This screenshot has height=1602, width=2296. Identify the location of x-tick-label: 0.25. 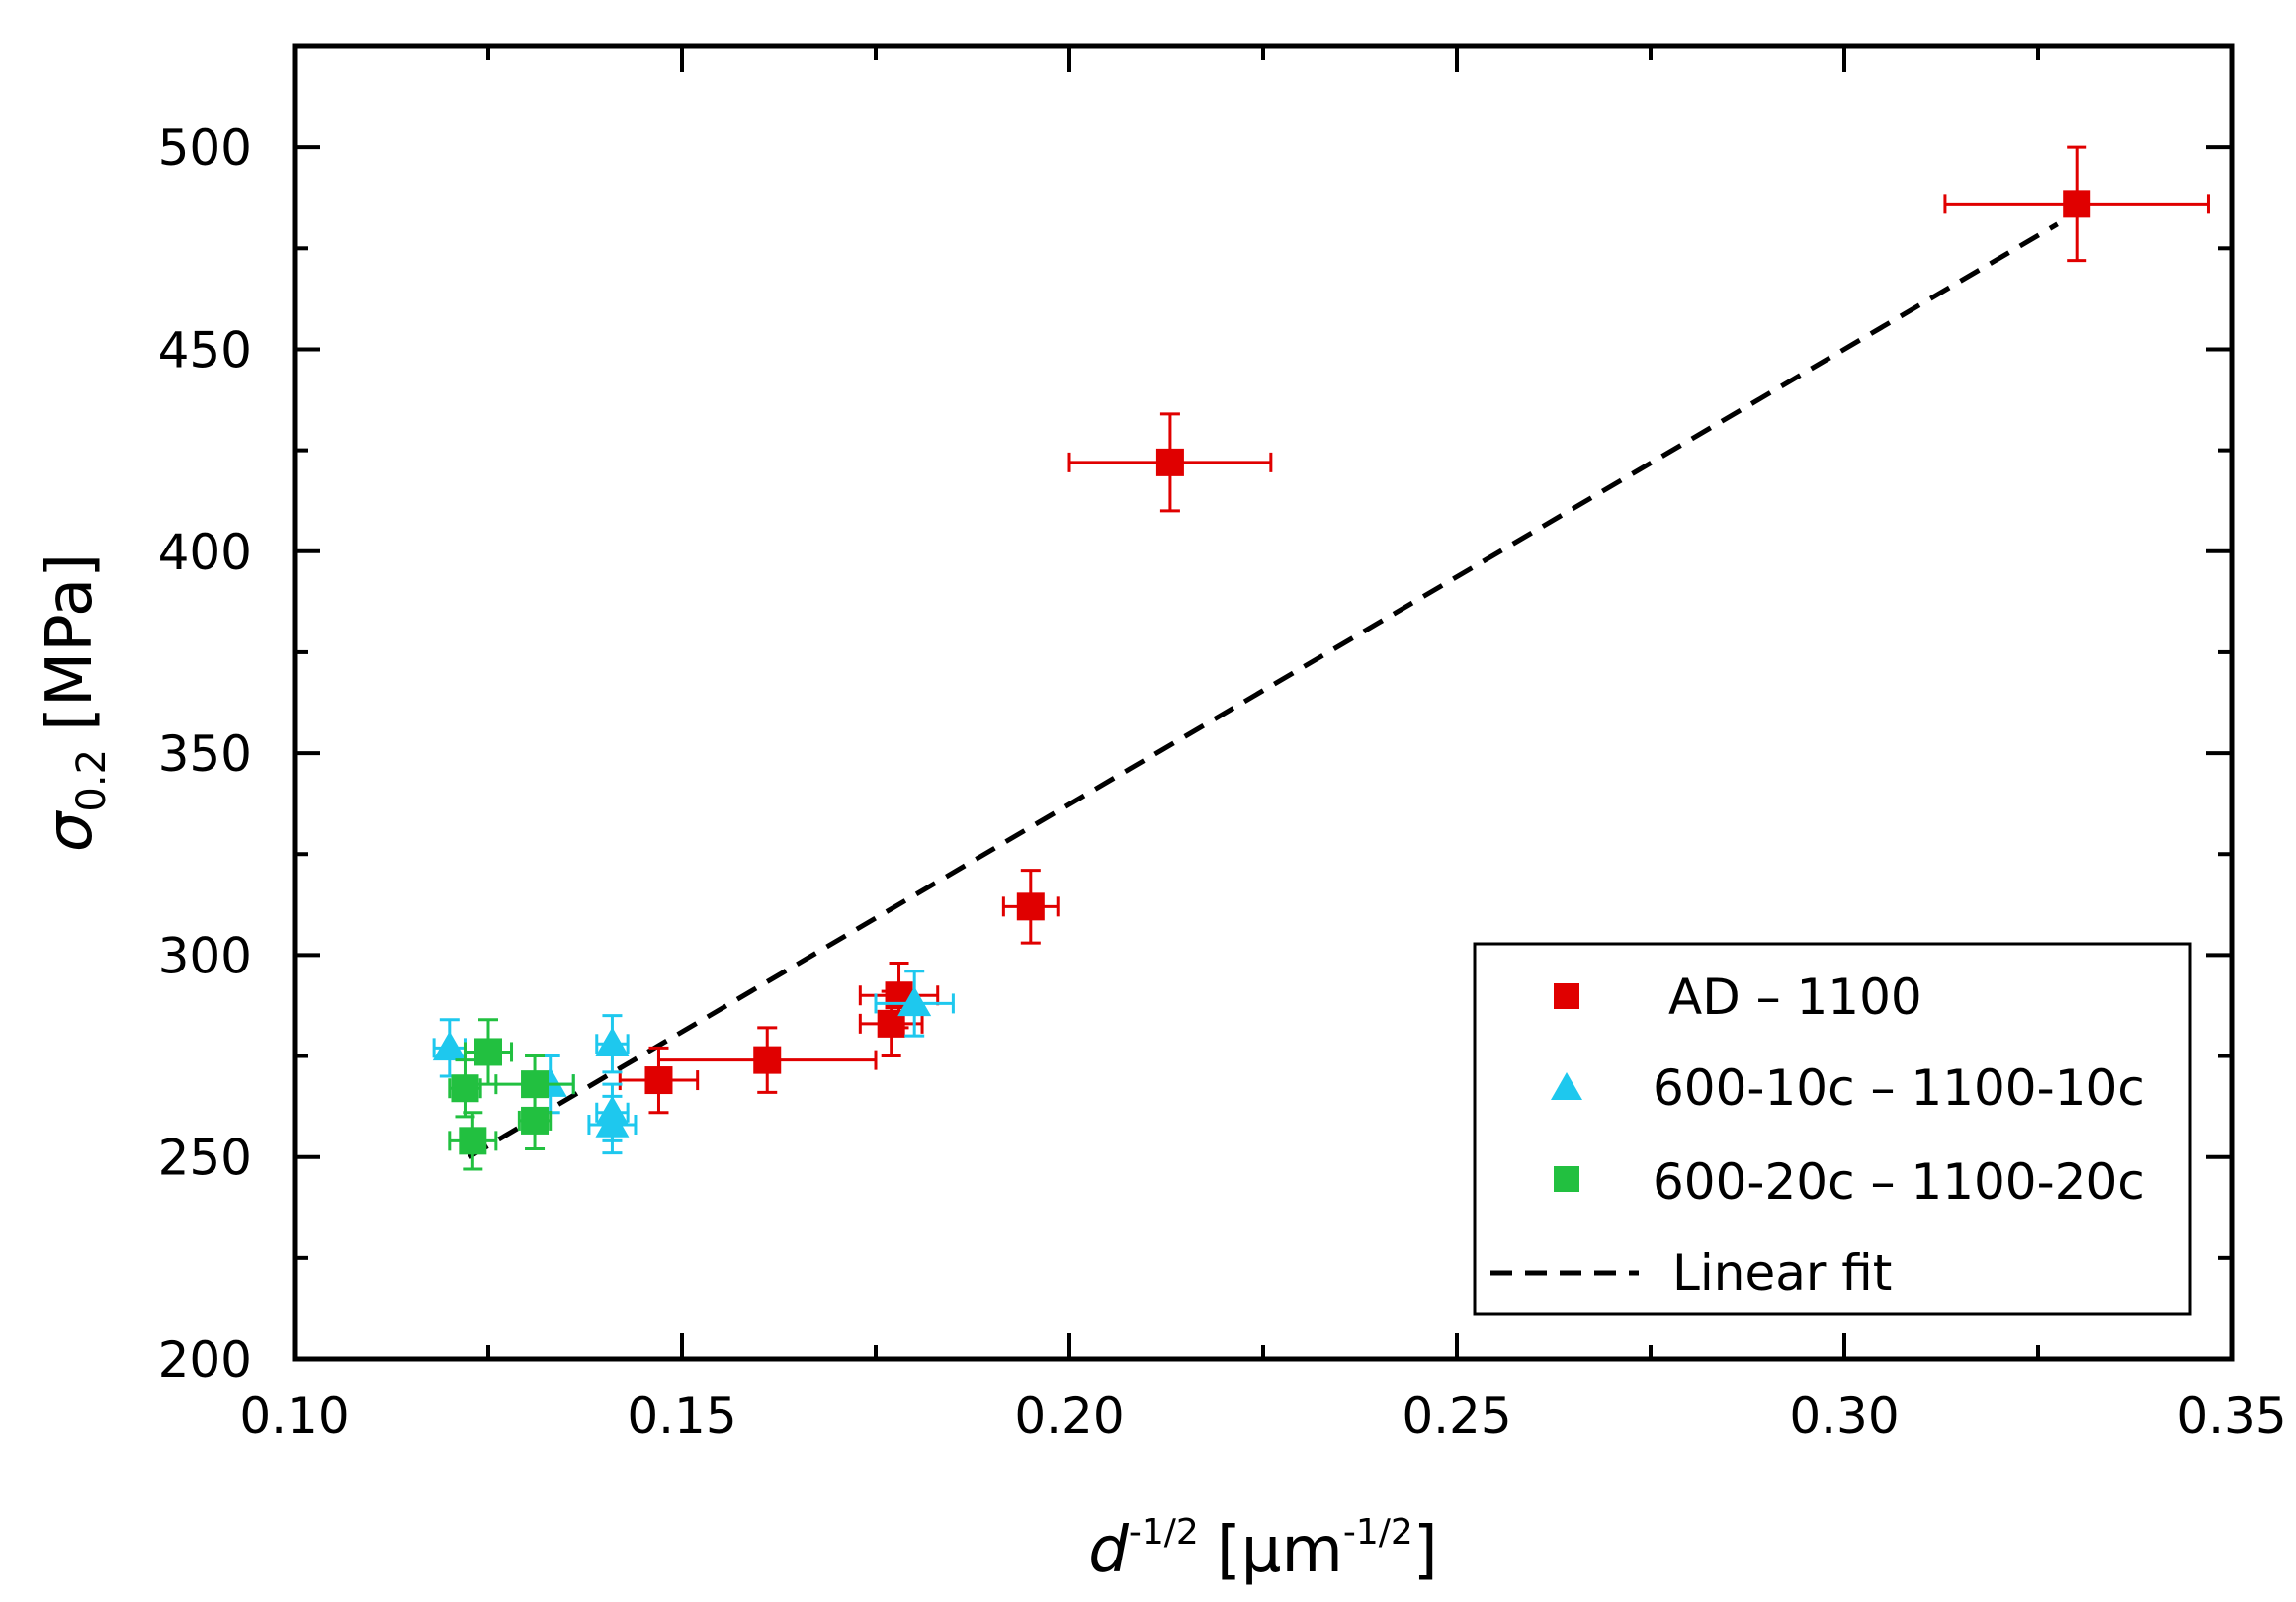
(1456, 1416).